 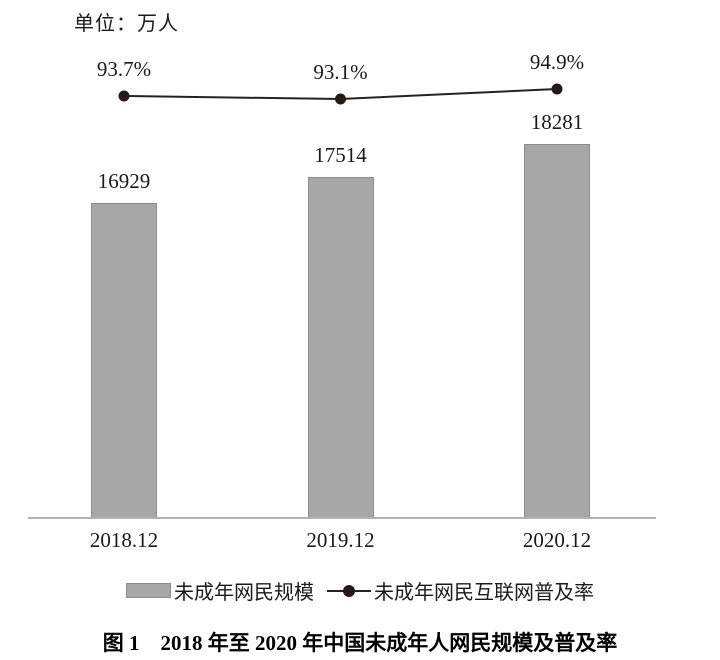 I want to click on penetration-rate-line, so click(x=340, y=94).